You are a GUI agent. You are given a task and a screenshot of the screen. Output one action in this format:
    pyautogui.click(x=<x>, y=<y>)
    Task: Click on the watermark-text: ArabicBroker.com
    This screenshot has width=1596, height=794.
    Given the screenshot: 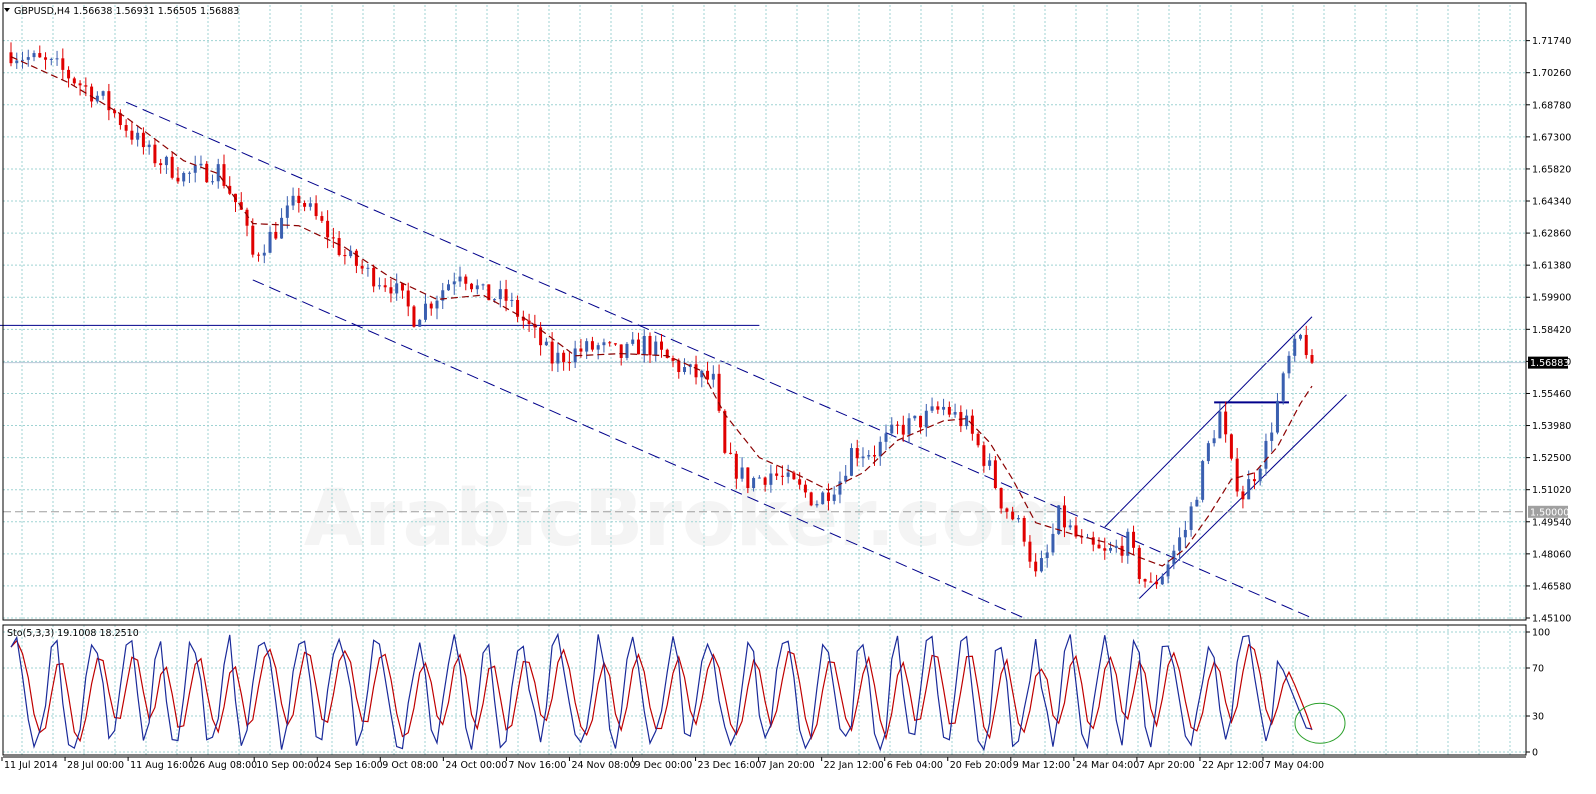 What is the action you would take?
    pyautogui.click(x=690, y=519)
    